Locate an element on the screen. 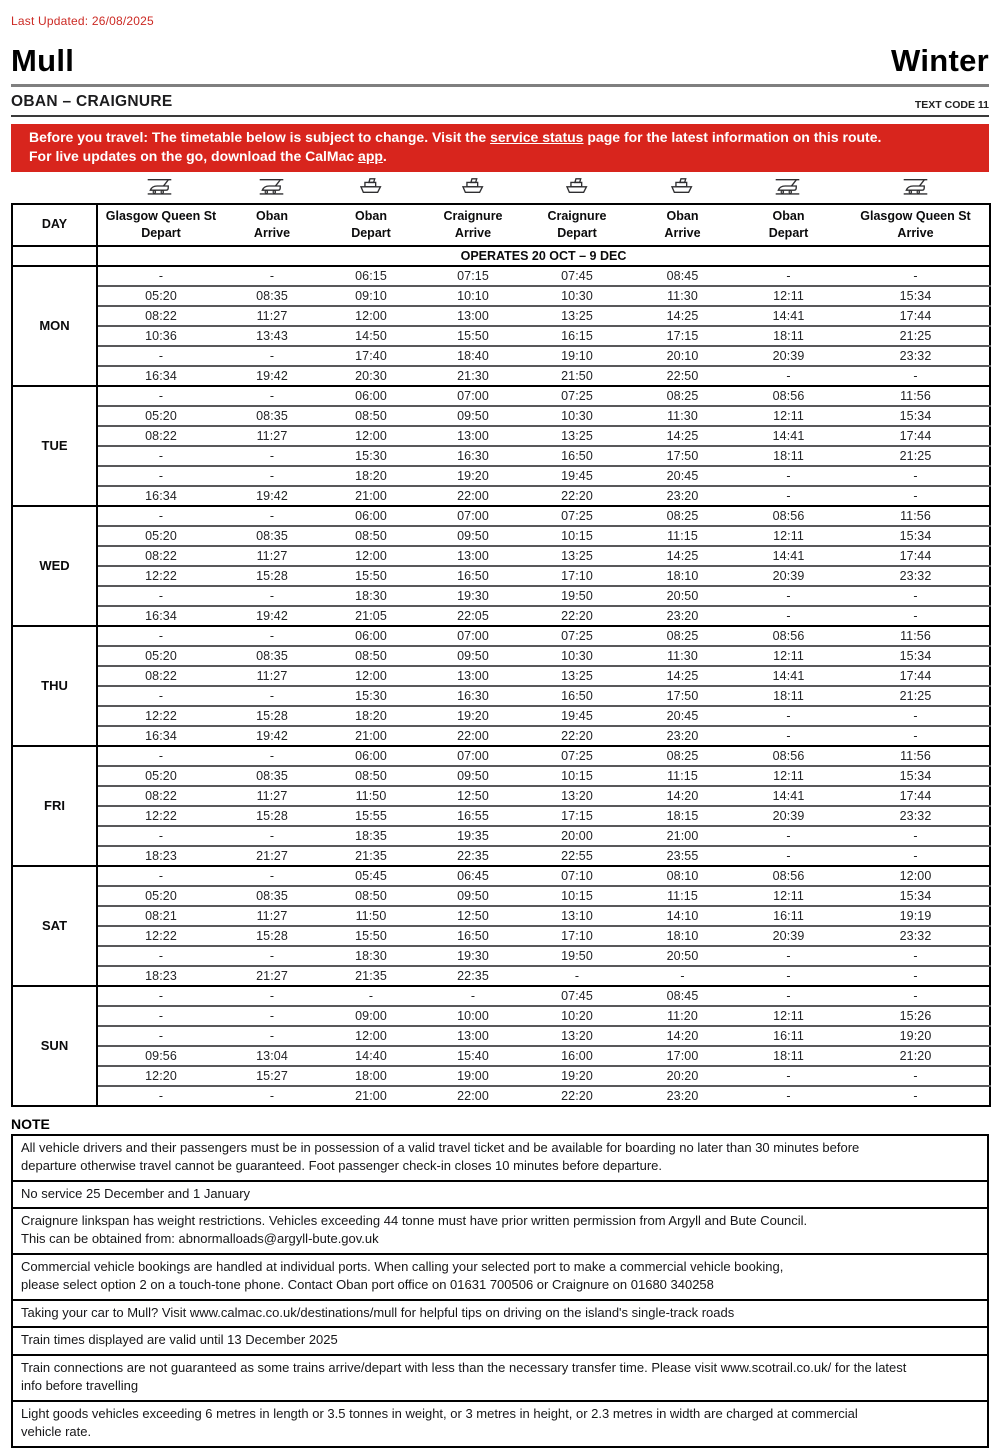  time-cell: 10:20 is located at coordinates (577, 1015).